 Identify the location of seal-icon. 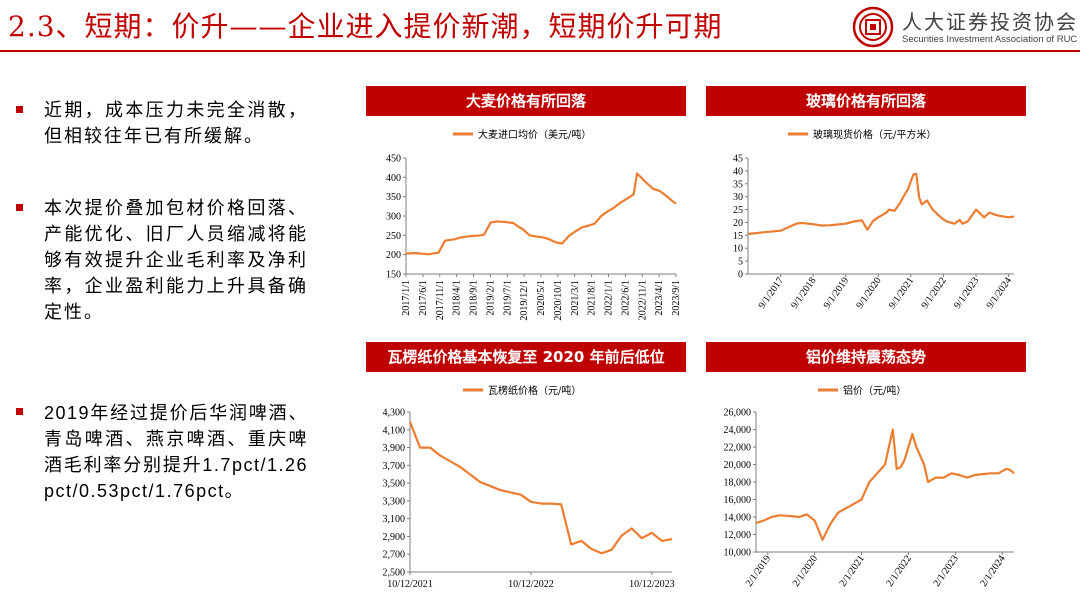
(873, 27).